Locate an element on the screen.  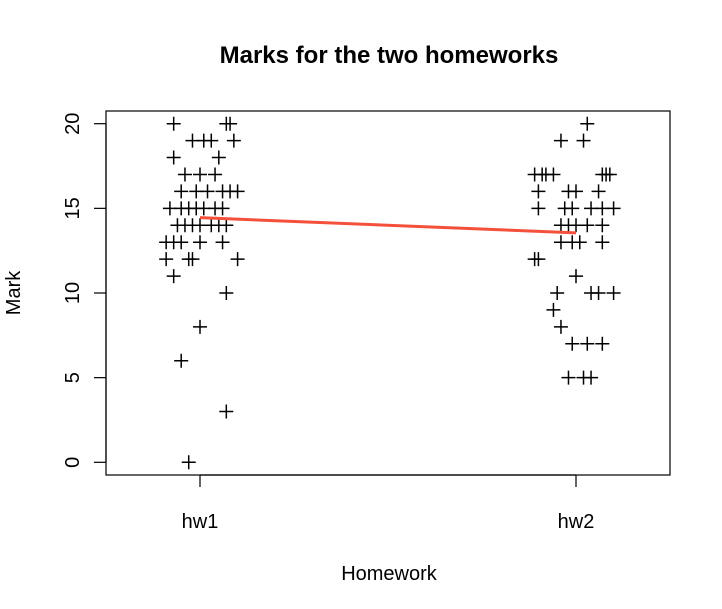
y-tick-label: 10 is located at coordinates (73, 293).